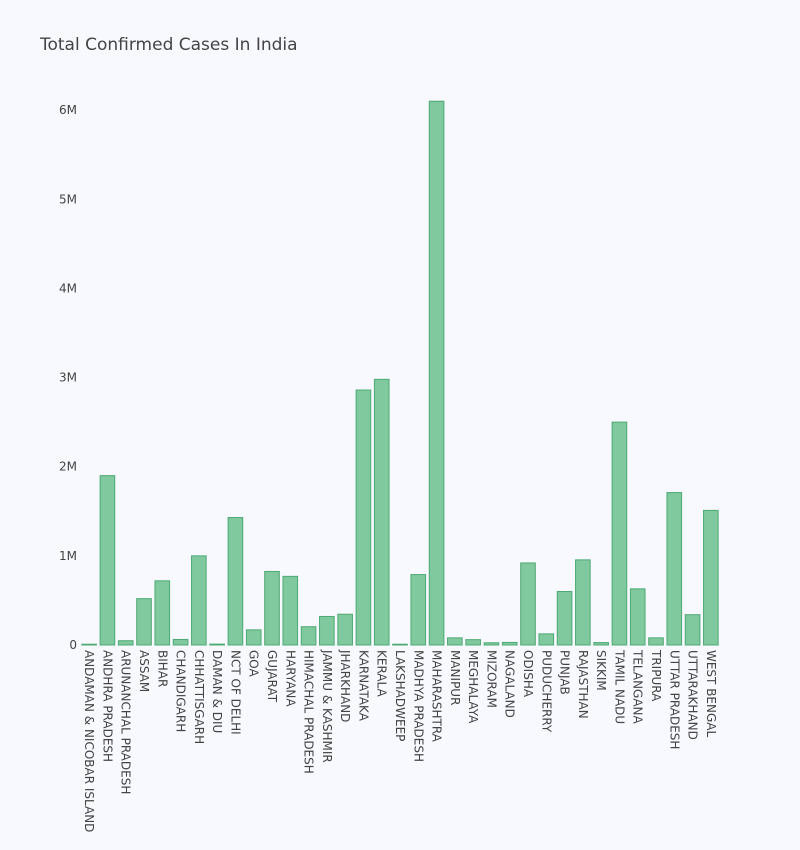  I want to click on x-tick-label: PUDUCHERRY, so click(546, 691).